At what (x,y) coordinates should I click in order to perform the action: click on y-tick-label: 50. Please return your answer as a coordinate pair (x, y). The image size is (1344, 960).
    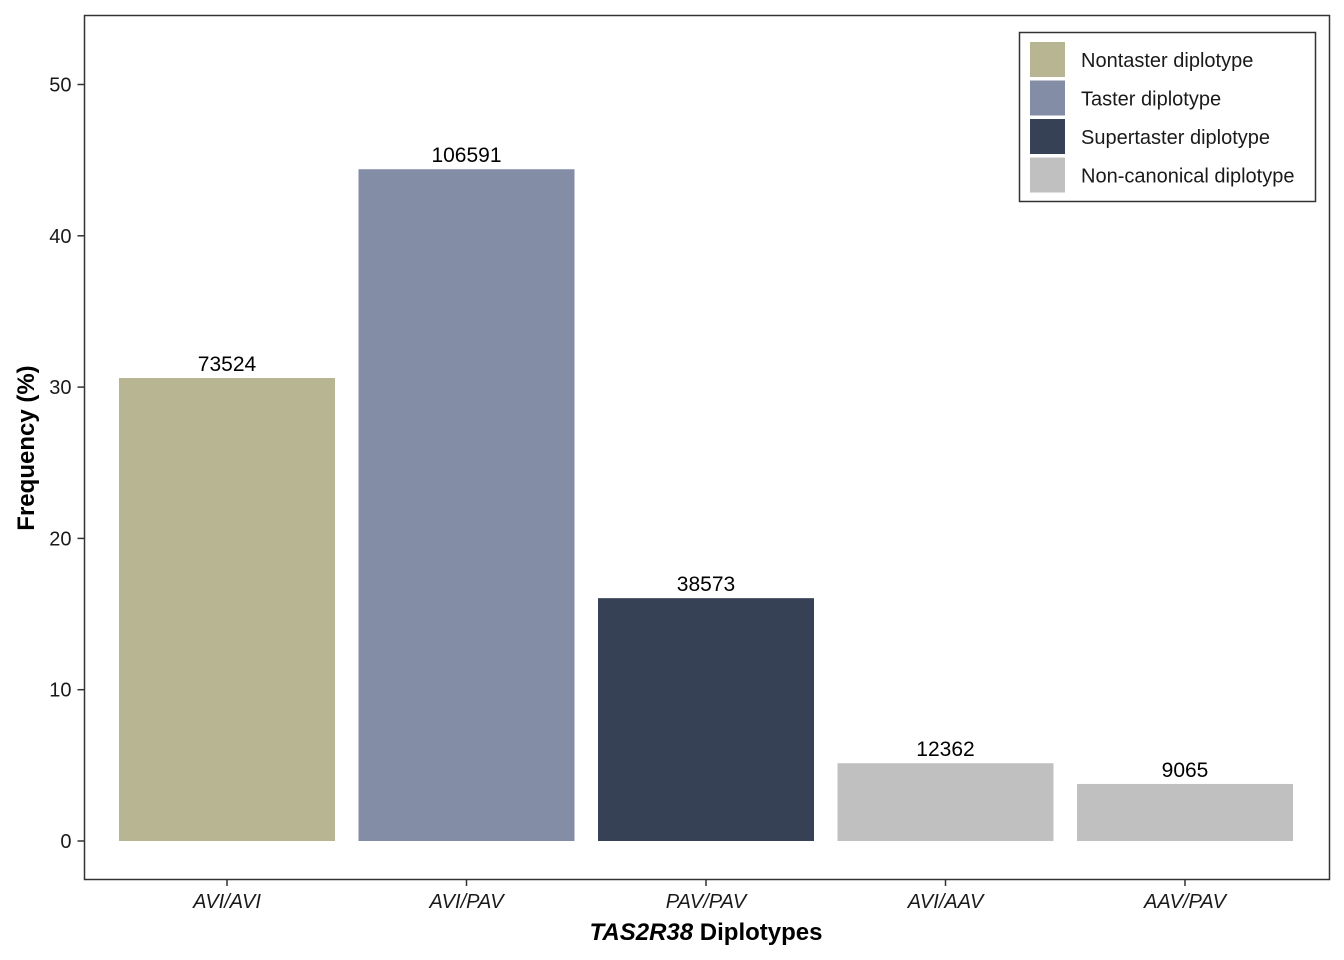
    Looking at the image, I should click on (60, 86).